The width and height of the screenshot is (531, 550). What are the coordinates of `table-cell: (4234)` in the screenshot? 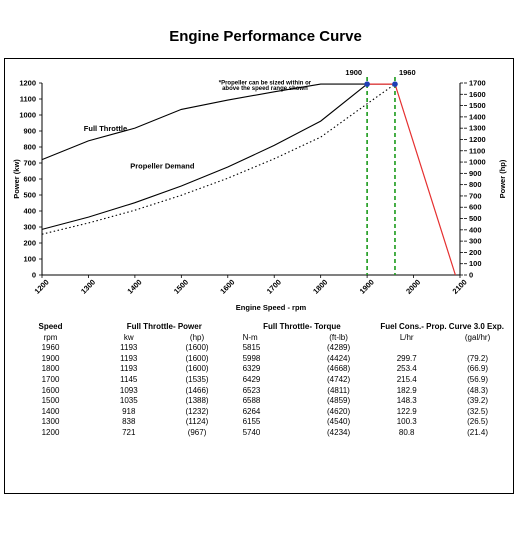 It's located at (339, 432).